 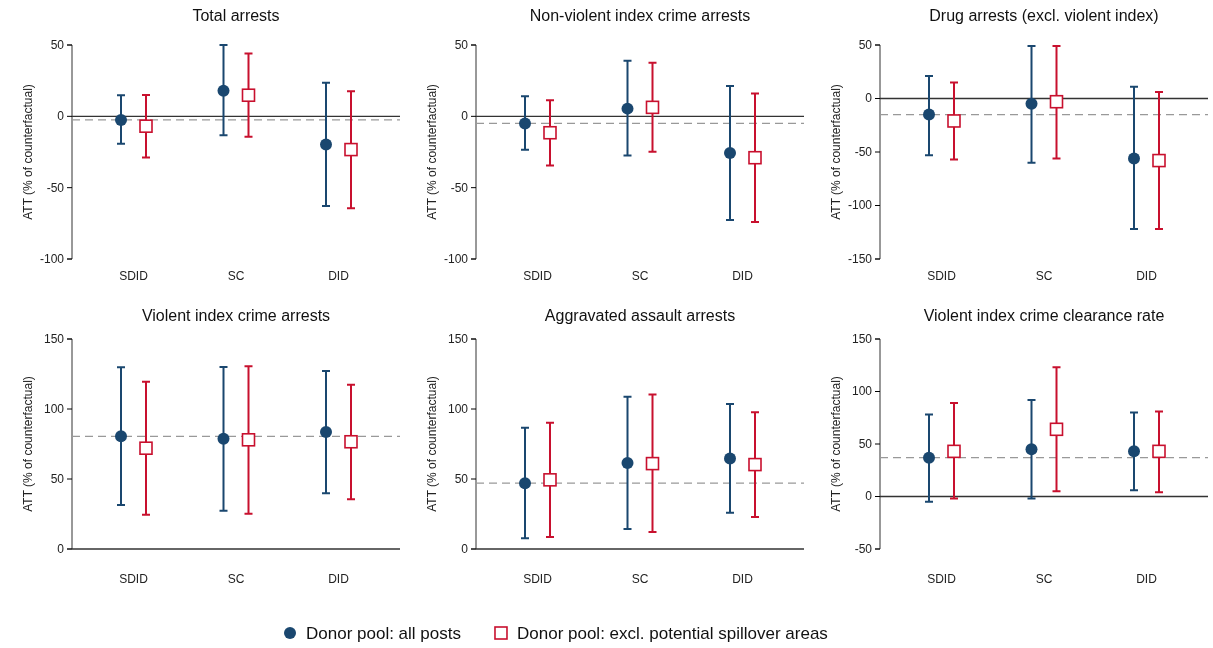 I want to click on chart-title: Drug arrests (excl. violent index), so click(x=1044, y=15).